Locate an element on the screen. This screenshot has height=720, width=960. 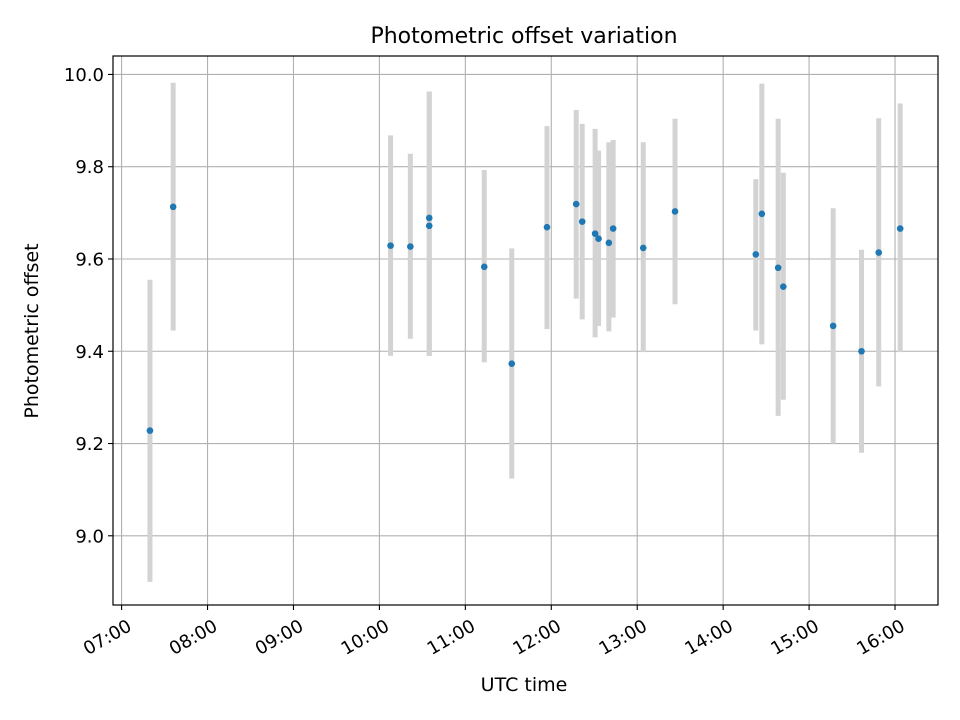
x-tick-label: 09:00 is located at coordinates (279, 638).